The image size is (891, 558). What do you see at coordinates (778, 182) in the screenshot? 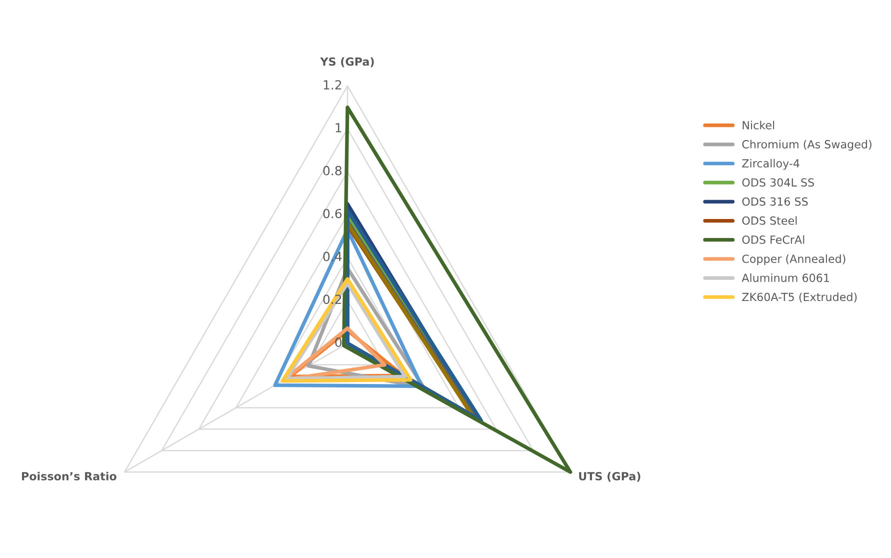
I see `legend-label: ODS 304L SS` at bounding box center [778, 182].